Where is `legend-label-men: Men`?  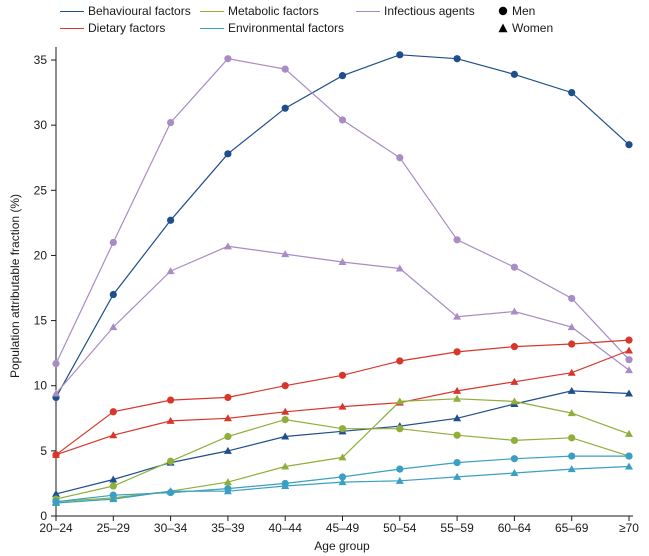
legend-label-men: Men is located at coordinates (524, 11).